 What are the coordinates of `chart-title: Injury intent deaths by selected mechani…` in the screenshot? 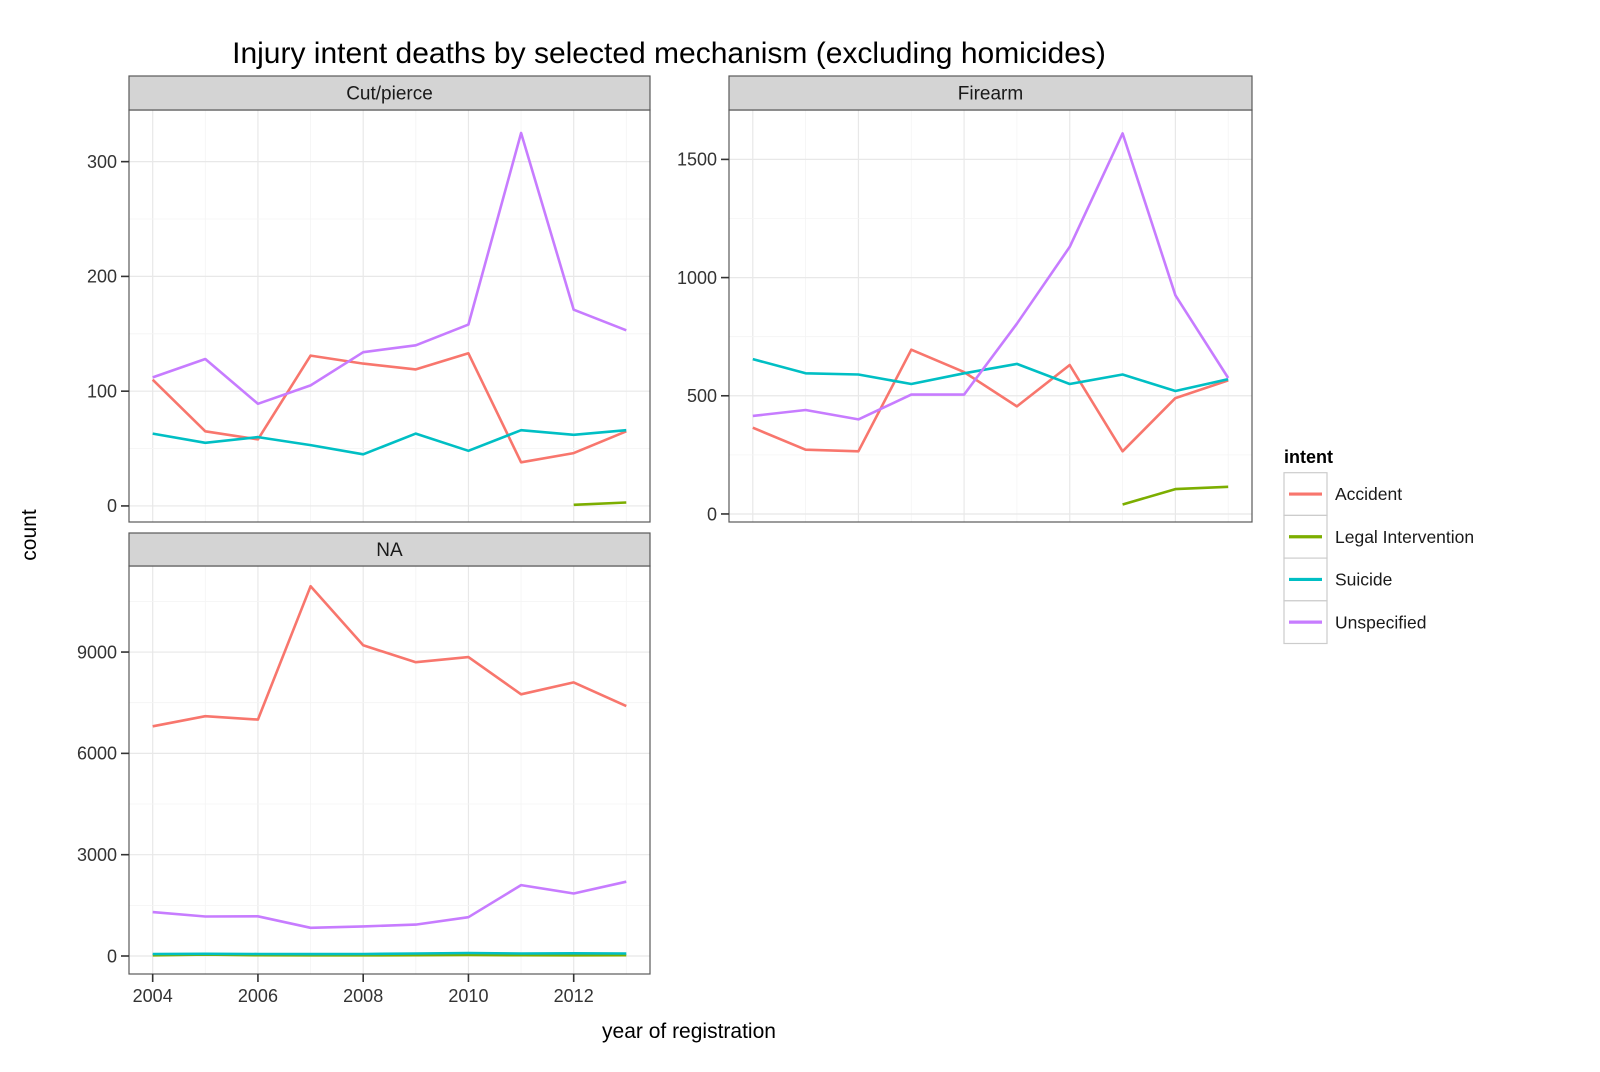 It's located at (669, 53).